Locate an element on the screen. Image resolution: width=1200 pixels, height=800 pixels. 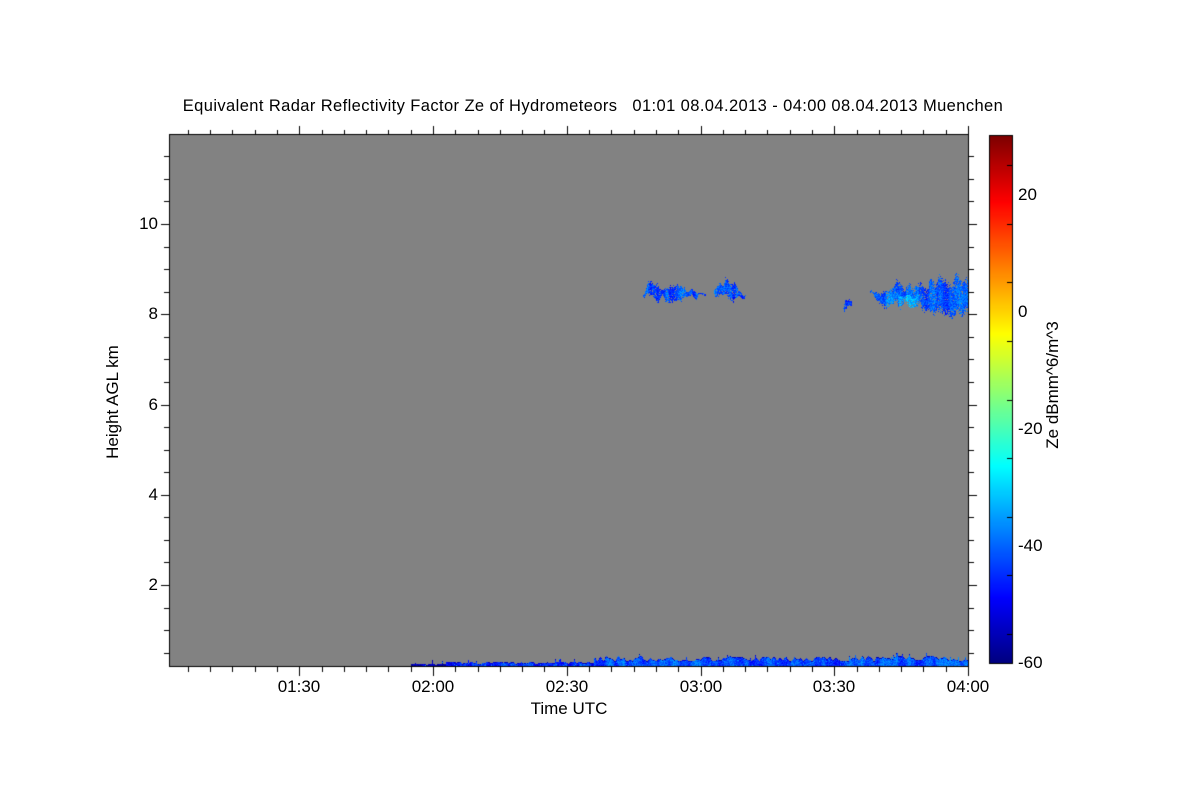
y-tick-label: 10 is located at coordinates (148, 223).